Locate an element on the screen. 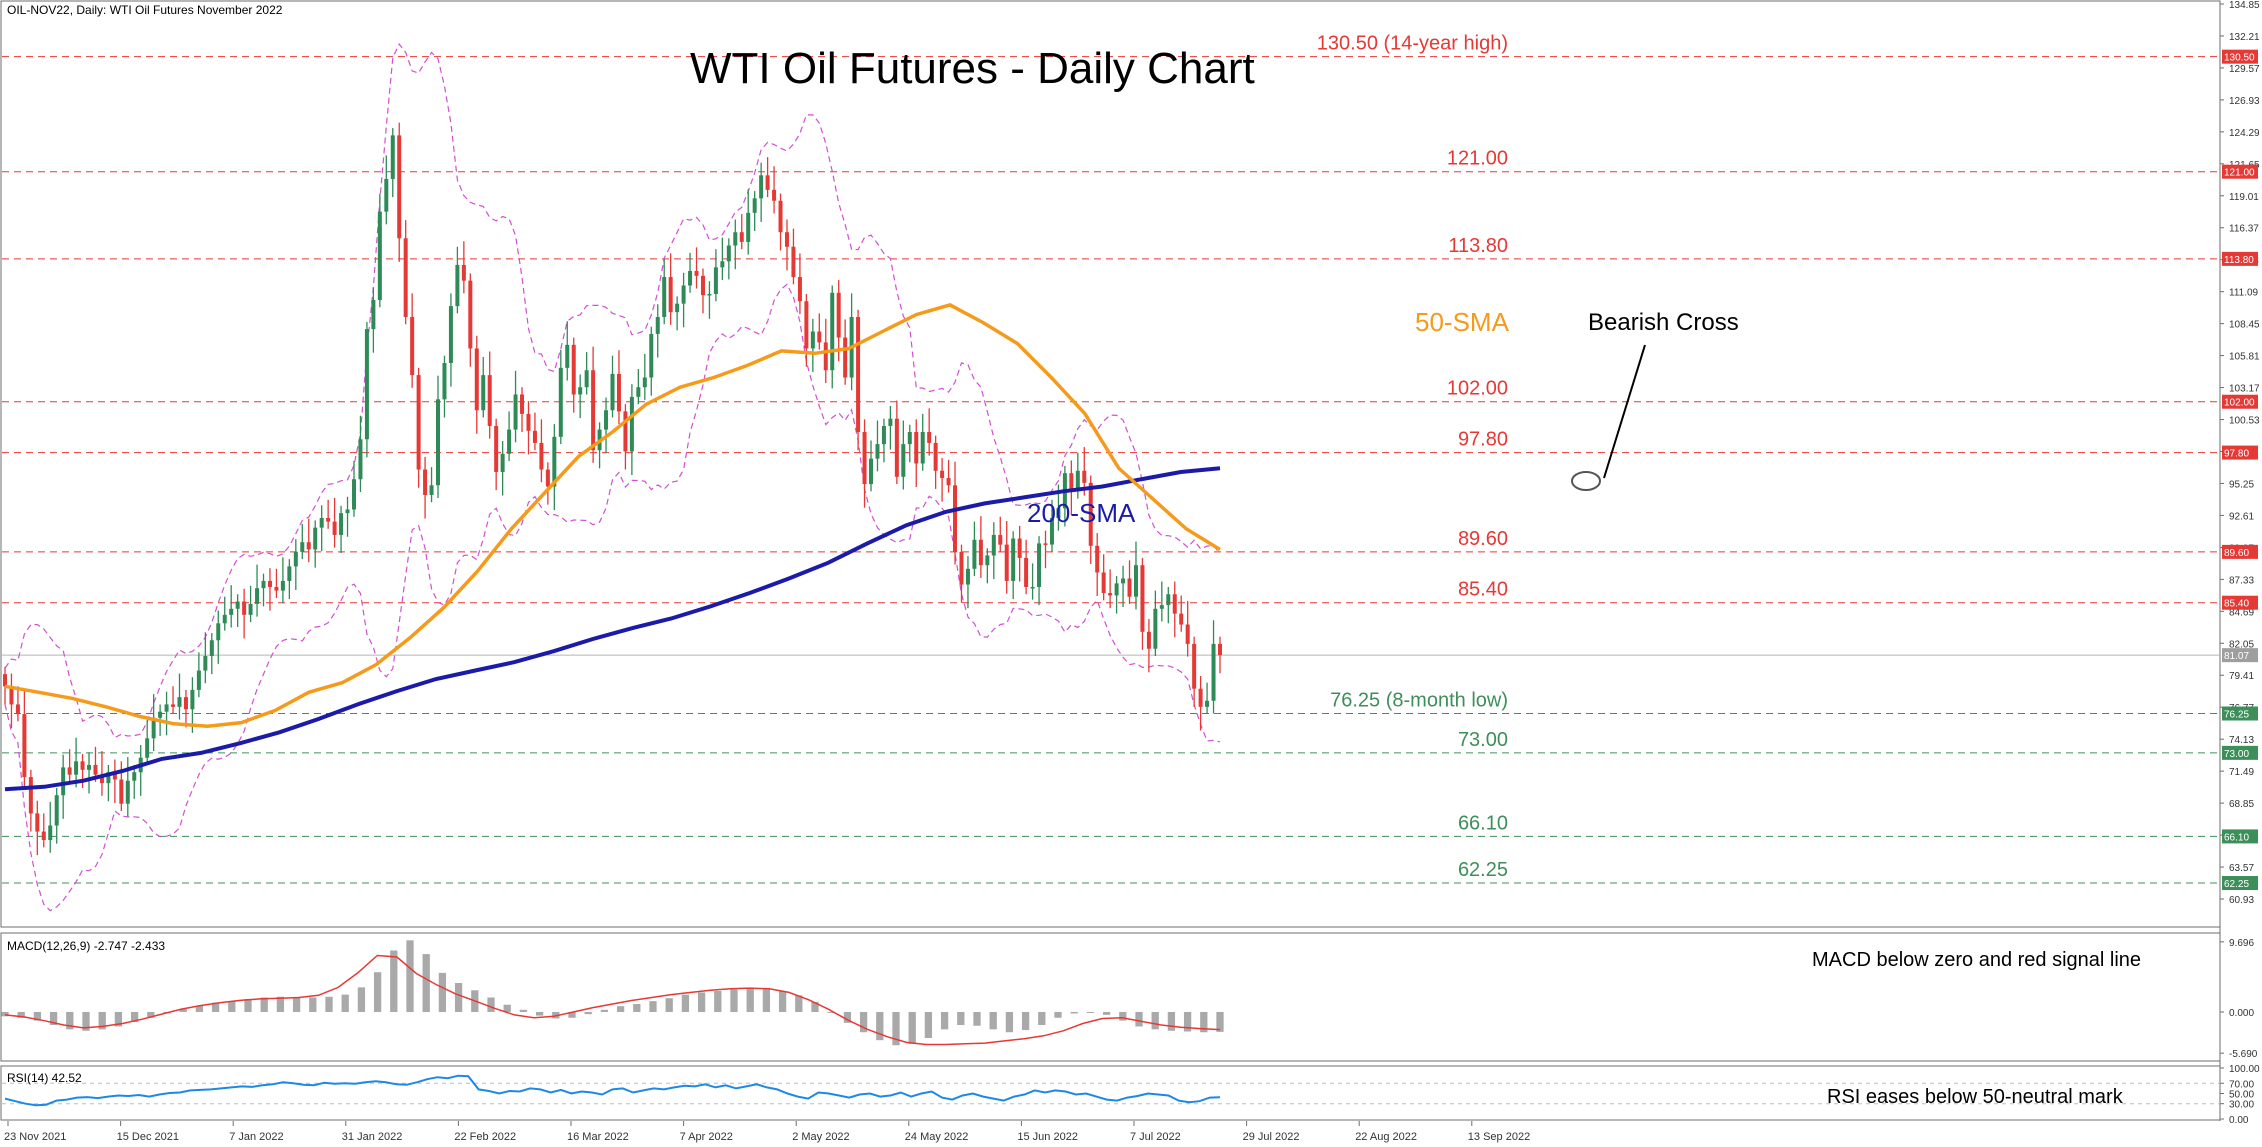  price-tick-label: 71.49 is located at coordinates (2241, 772).